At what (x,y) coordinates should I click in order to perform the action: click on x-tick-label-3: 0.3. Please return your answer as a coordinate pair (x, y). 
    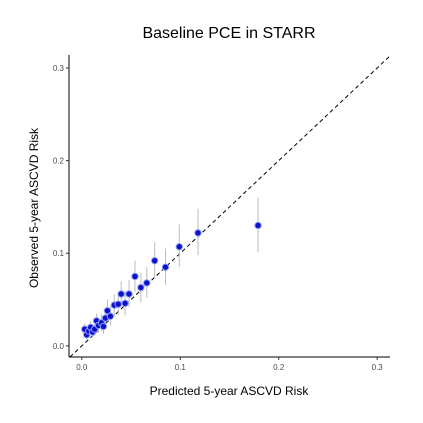
    Looking at the image, I should click on (378, 367).